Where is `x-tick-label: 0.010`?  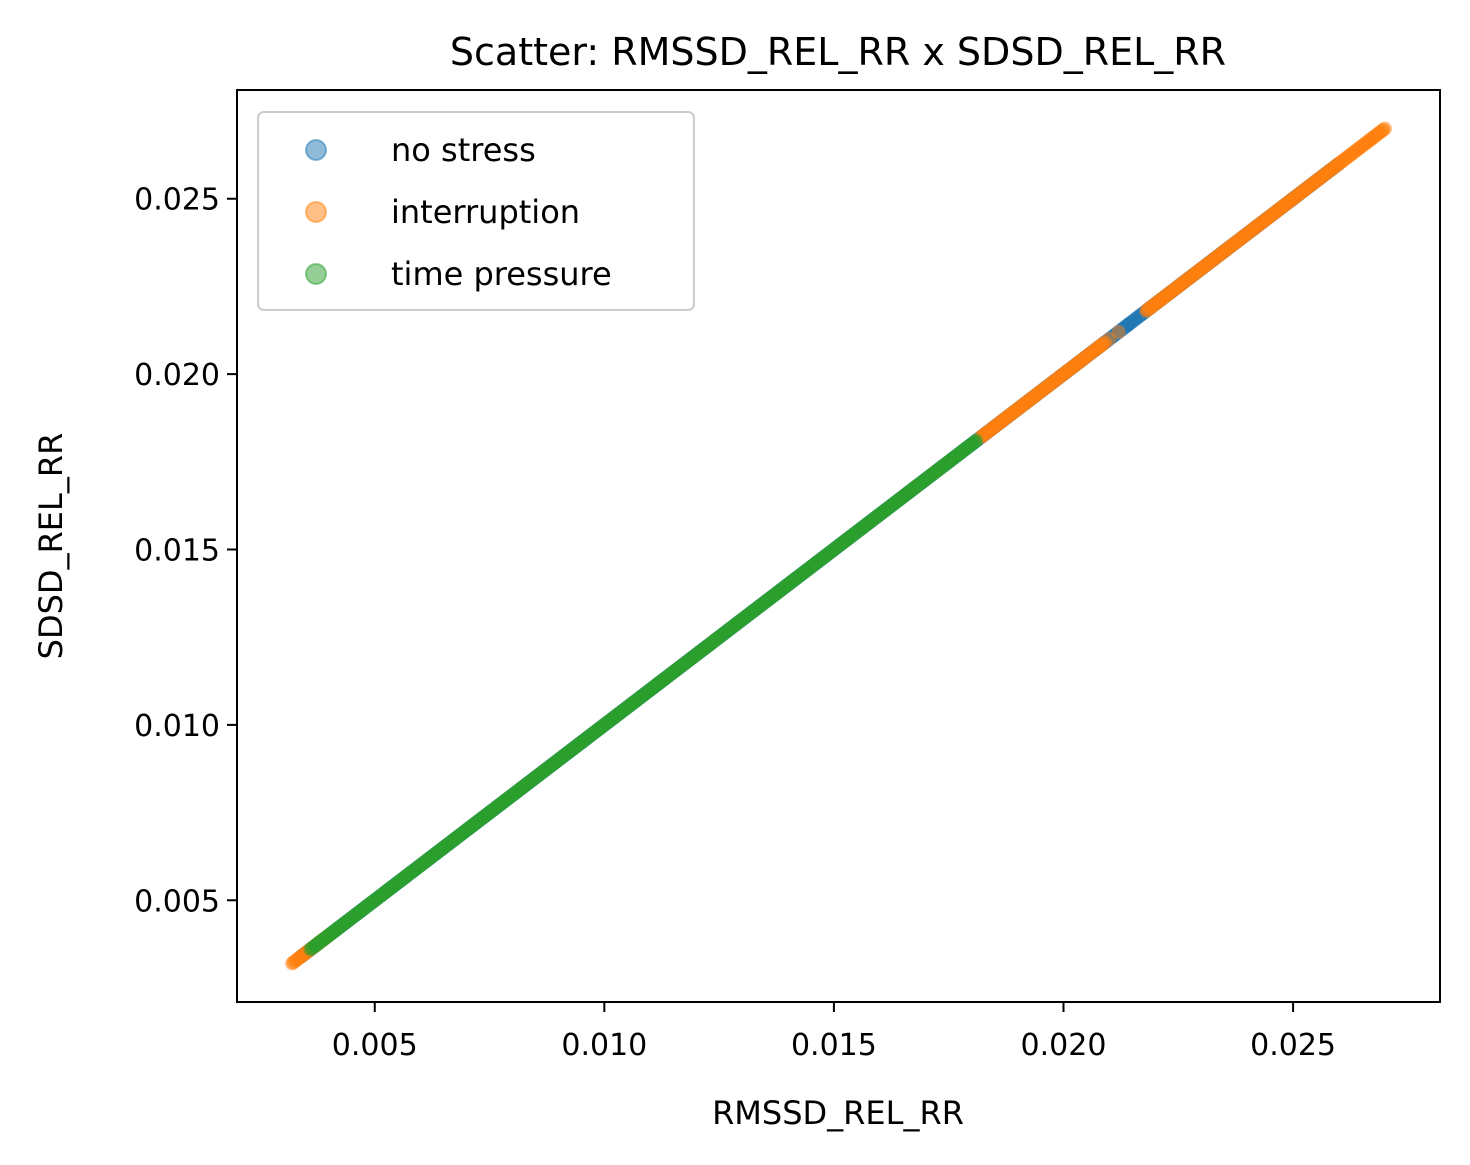 x-tick-label: 0.010 is located at coordinates (604, 1045).